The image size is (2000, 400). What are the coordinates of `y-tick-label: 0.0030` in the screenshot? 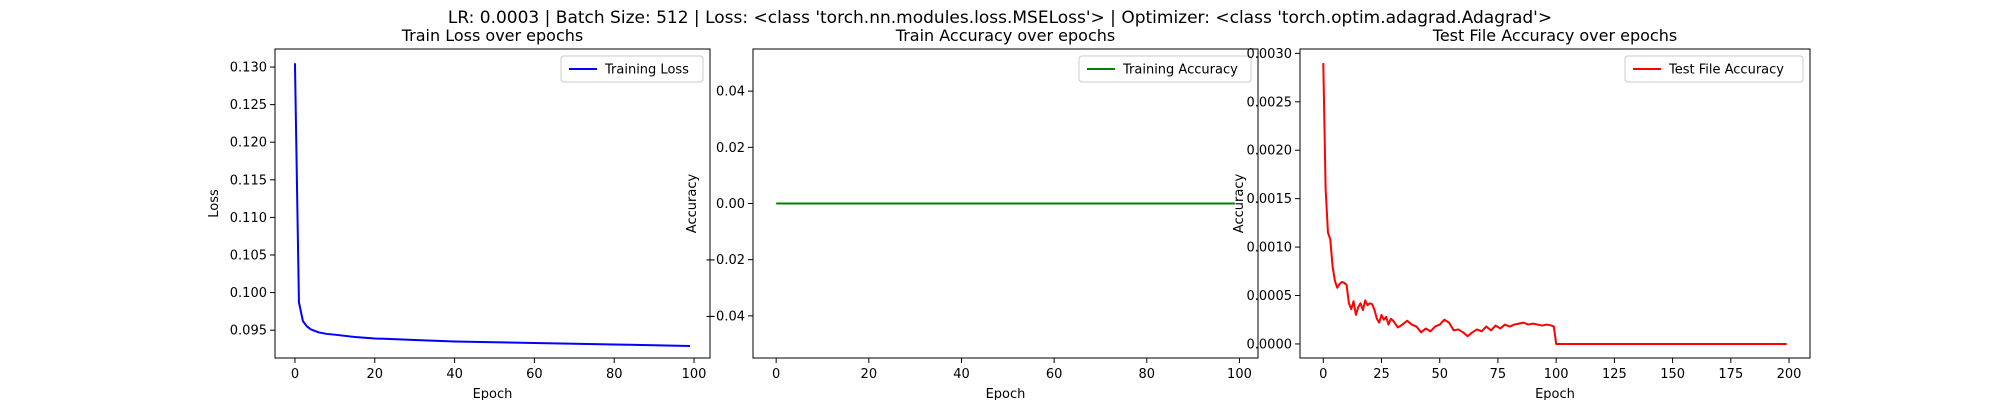 It's located at (1270, 54).